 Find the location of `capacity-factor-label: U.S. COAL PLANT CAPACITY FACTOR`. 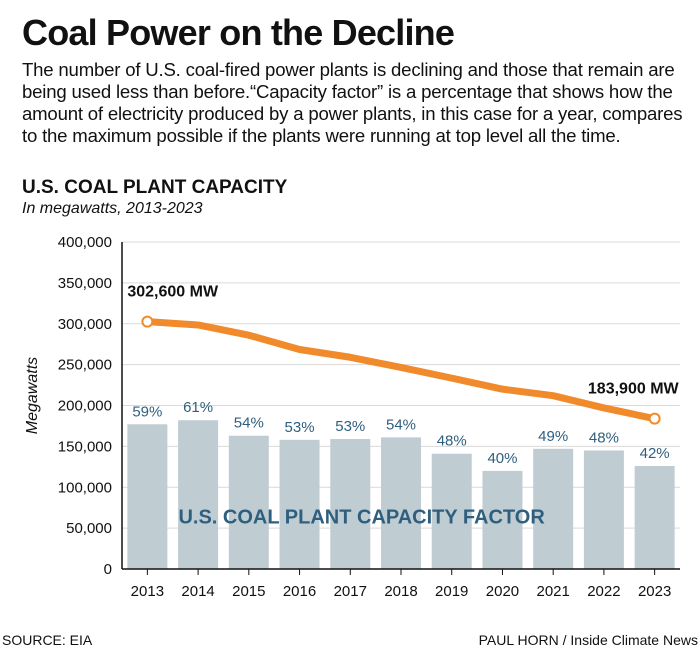

capacity-factor-label: U.S. COAL PLANT CAPACITY FACTOR is located at coordinates (361, 518).